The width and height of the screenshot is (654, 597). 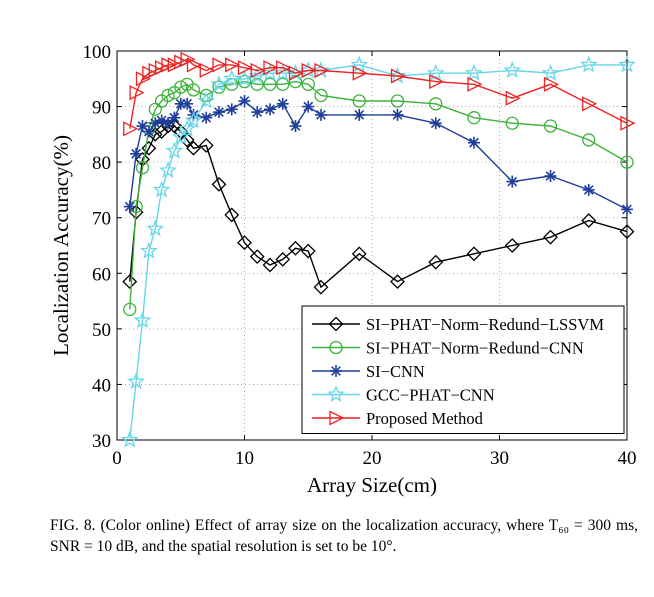 I want to click on x-tick-label: 10, so click(x=244, y=458).